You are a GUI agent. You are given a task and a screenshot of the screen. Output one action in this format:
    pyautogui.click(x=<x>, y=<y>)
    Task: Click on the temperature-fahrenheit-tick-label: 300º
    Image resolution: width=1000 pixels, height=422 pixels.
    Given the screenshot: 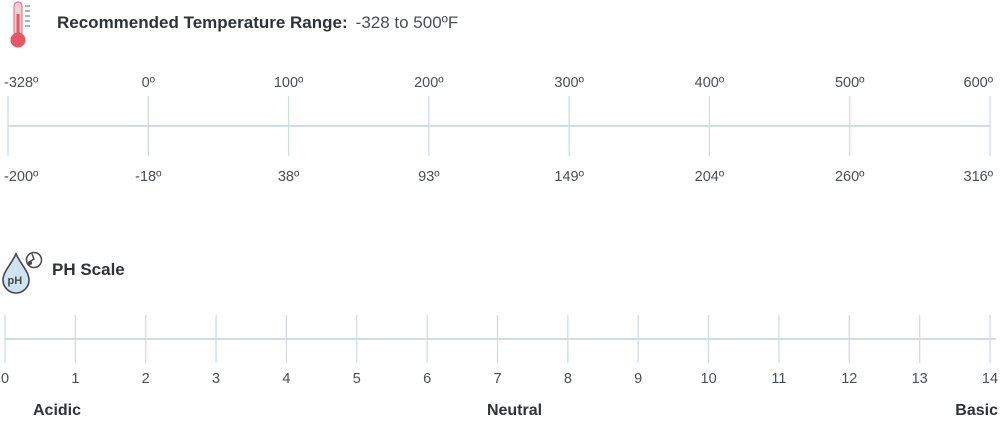 What is the action you would take?
    pyautogui.click(x=569, y=83)
    